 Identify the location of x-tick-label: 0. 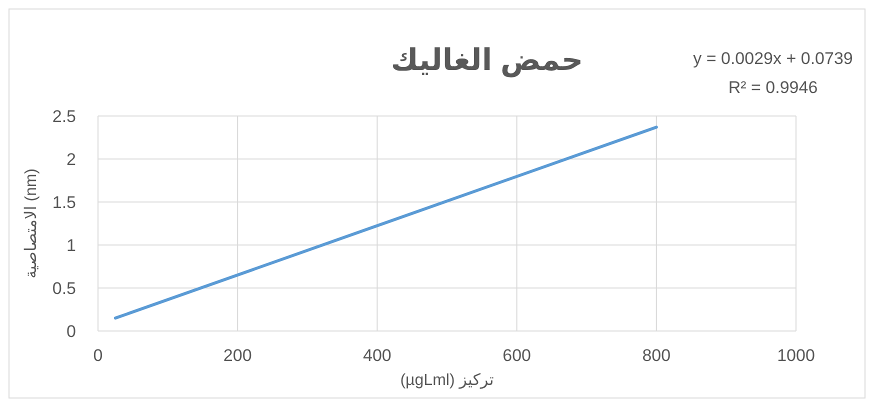
(98, 355).